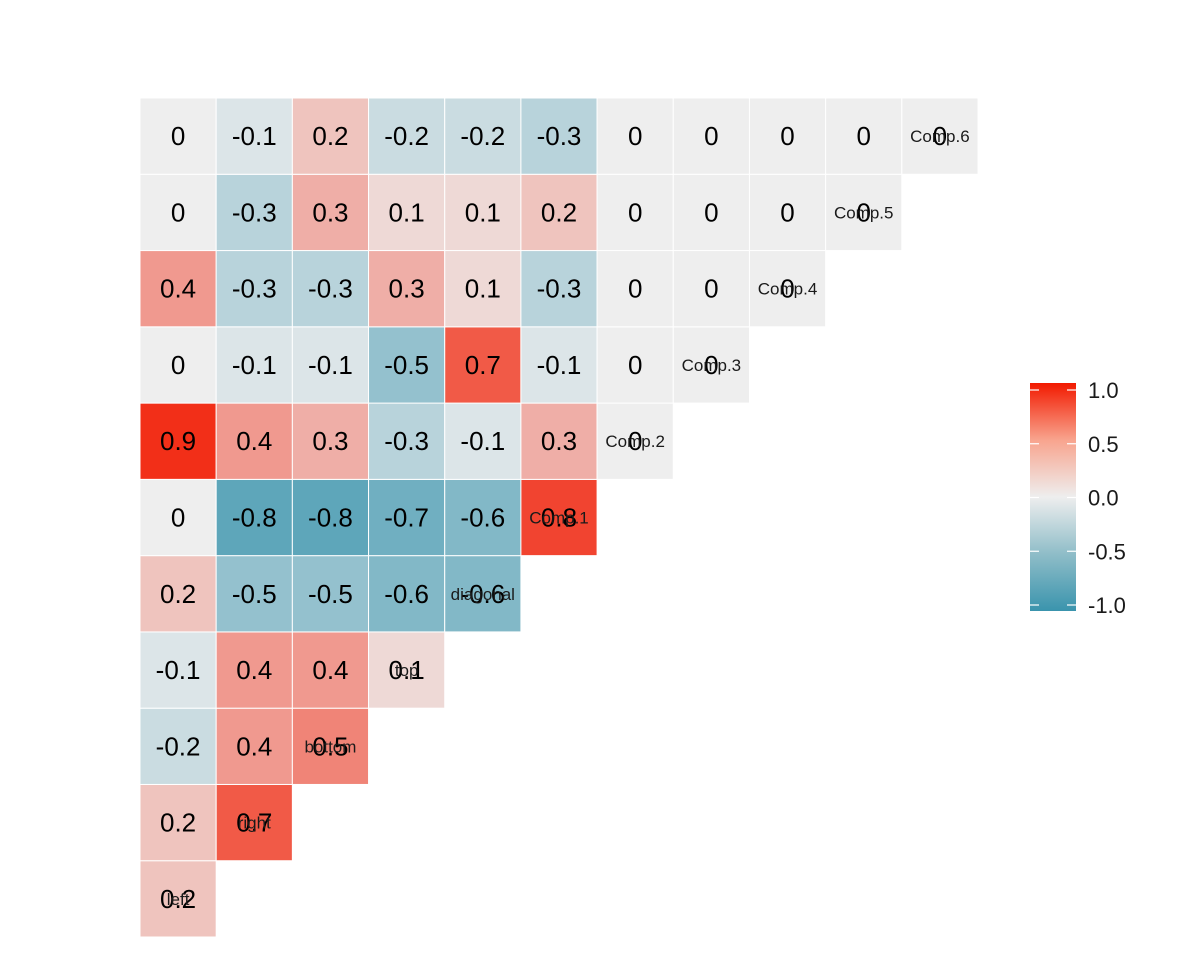 Image resolution: width=1200 pixels, height=965 pixels. Describe the element at coordinates (254, 518) in the screenshot. I see `cell-value-label: -0.8` at that location.